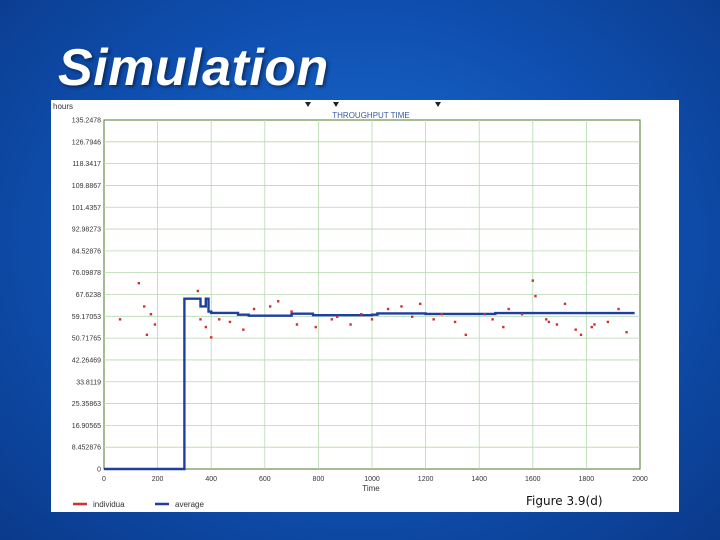 Image resolution: width=720 pixels, height=540 pixels. Describe the element at coordinates (319, 479) in the screenshot. I see `x-tick-label: 800` at that location.